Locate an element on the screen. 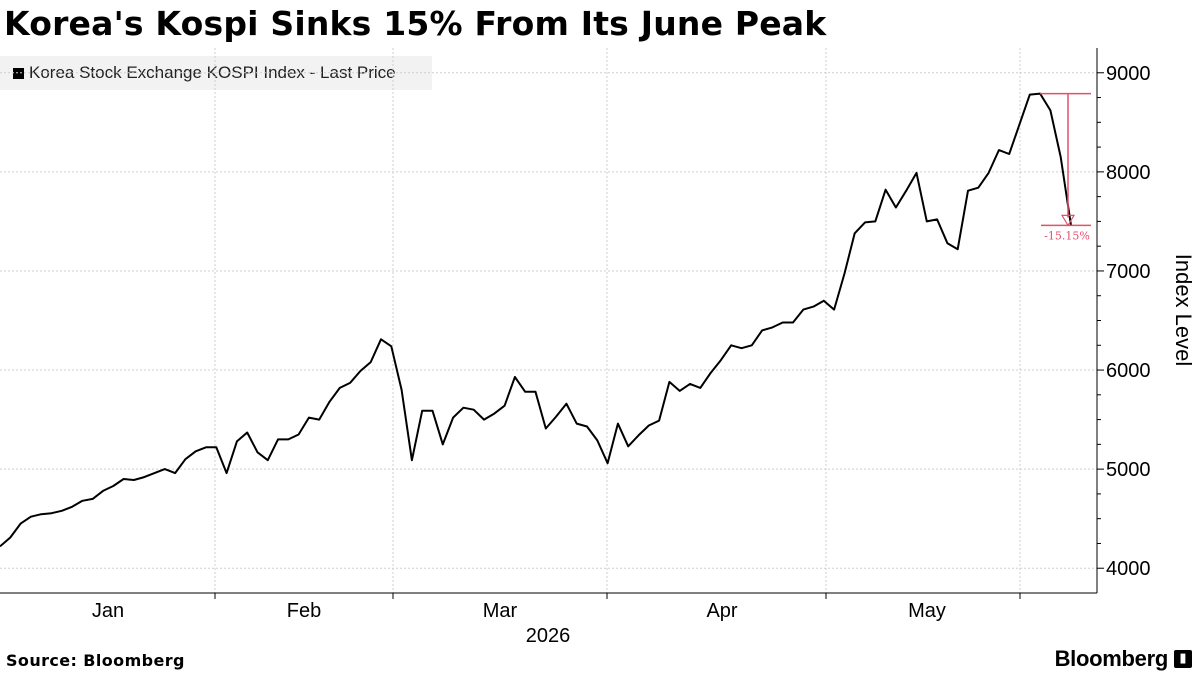  x-tick-label: Mar is located at coordinates (500, 611).